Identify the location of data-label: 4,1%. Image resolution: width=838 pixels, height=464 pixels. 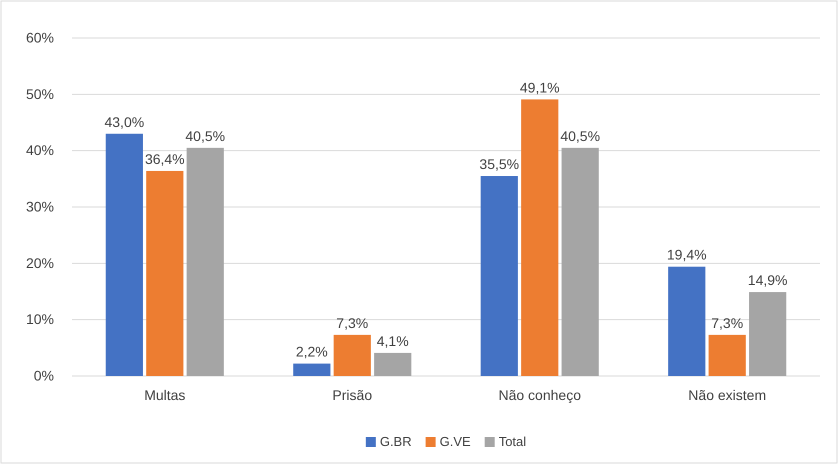
(392, 340).